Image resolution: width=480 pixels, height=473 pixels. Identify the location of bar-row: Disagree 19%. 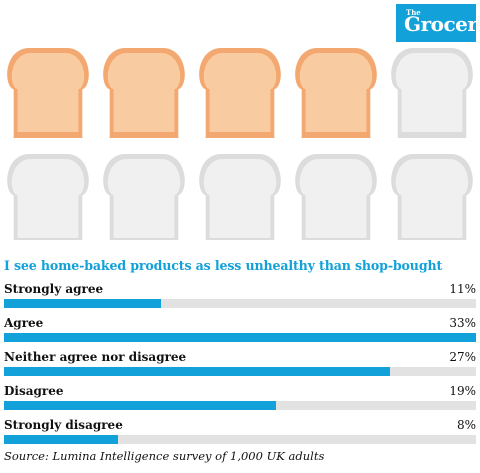
(240, 401).